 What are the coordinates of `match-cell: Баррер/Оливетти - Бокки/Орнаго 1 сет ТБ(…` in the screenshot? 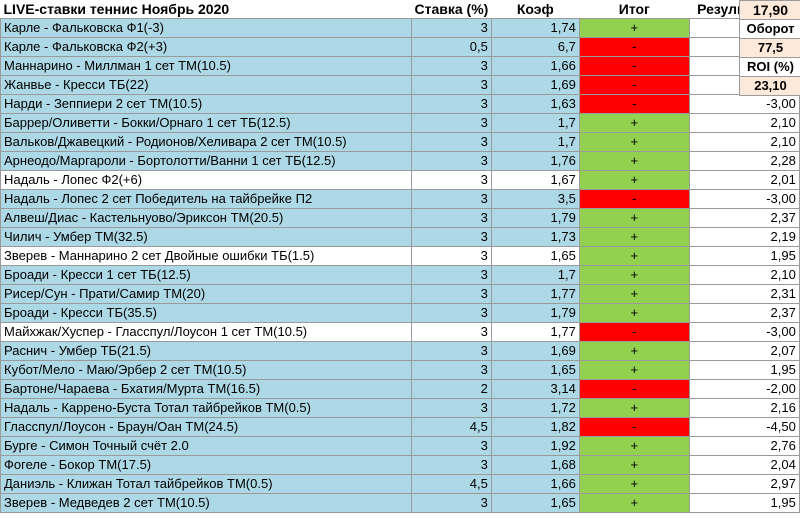 It's located at (206, 123).